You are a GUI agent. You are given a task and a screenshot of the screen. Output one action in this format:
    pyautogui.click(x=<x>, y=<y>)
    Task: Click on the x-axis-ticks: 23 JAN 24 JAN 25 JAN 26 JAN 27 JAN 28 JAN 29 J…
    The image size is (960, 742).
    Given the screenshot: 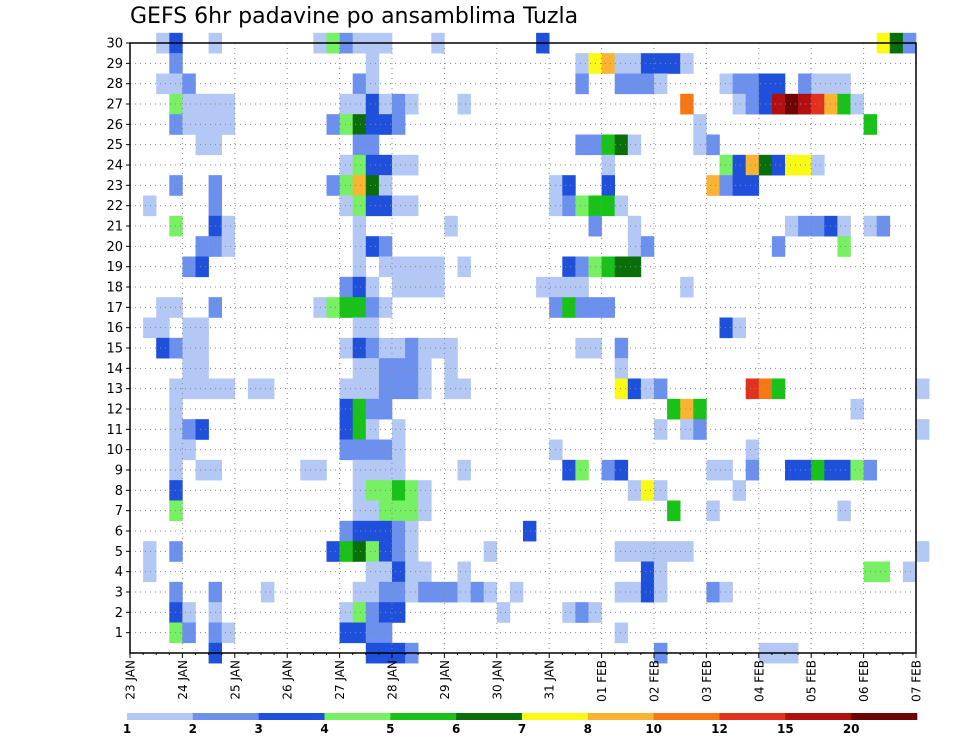 What is the action you would take?
    pyautogui.click(x=524, y=677)
    